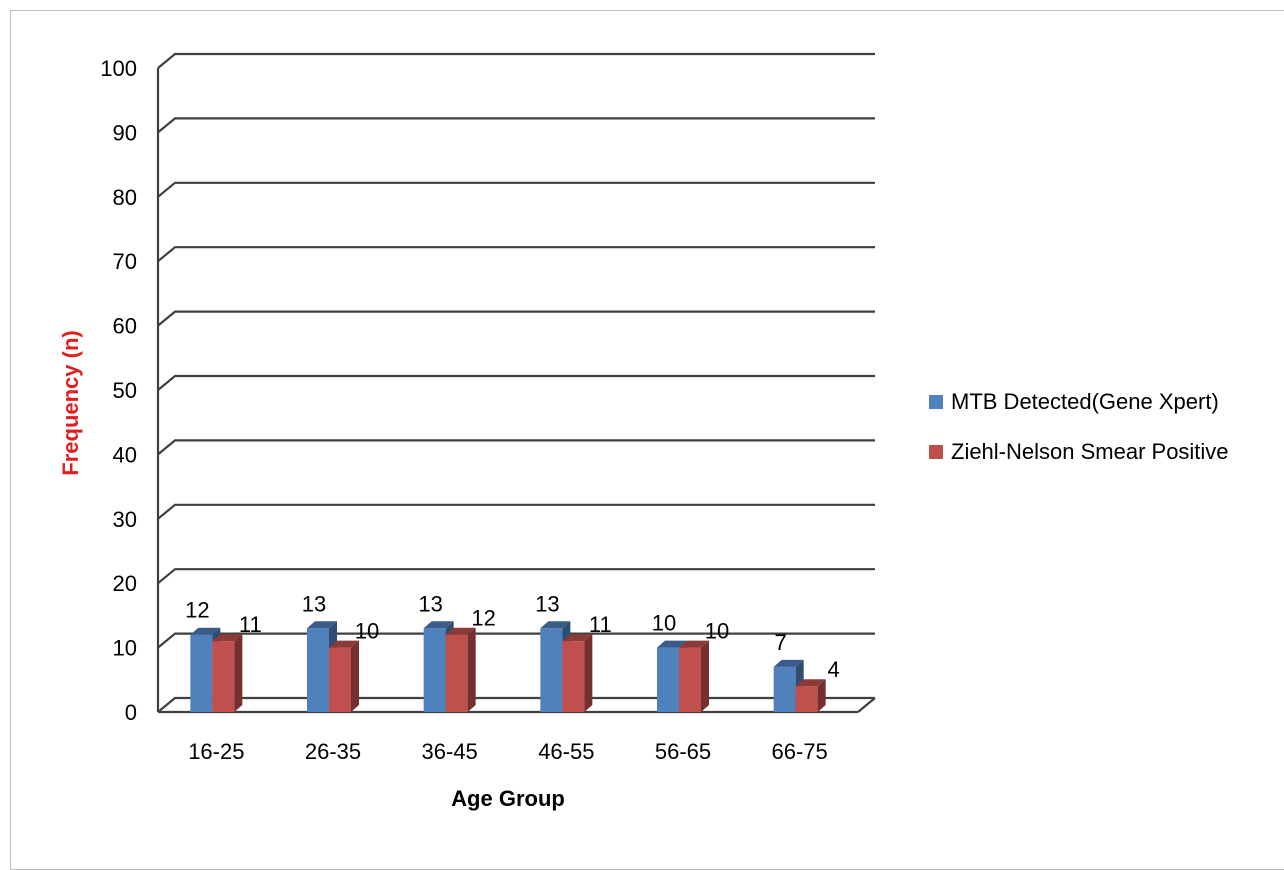 Image resolution: width=1284 pixels, height=870 pixels. What do you see at coordinates (450, 751) in the screenshot?
I see `x-tick-label: 36-45` at bounding box center [450, 751].